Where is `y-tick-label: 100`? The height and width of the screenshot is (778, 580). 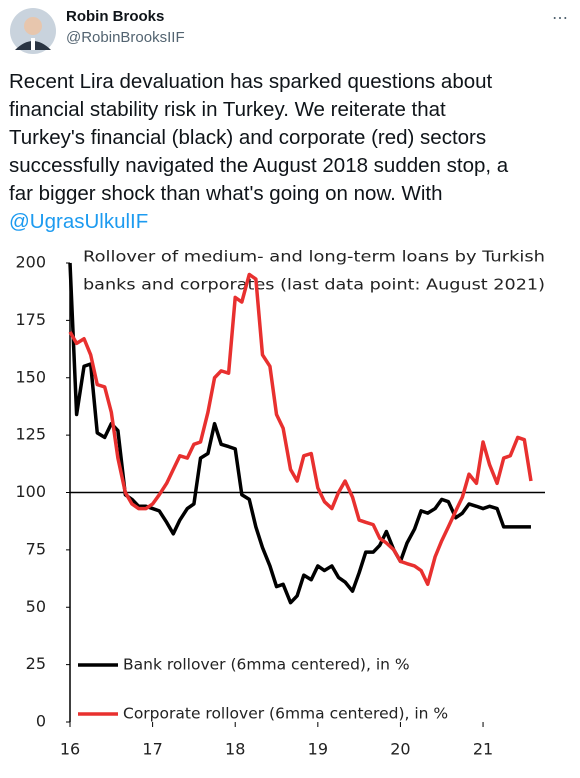 y-tick-label: 100 is located at coordinates (30, 491).